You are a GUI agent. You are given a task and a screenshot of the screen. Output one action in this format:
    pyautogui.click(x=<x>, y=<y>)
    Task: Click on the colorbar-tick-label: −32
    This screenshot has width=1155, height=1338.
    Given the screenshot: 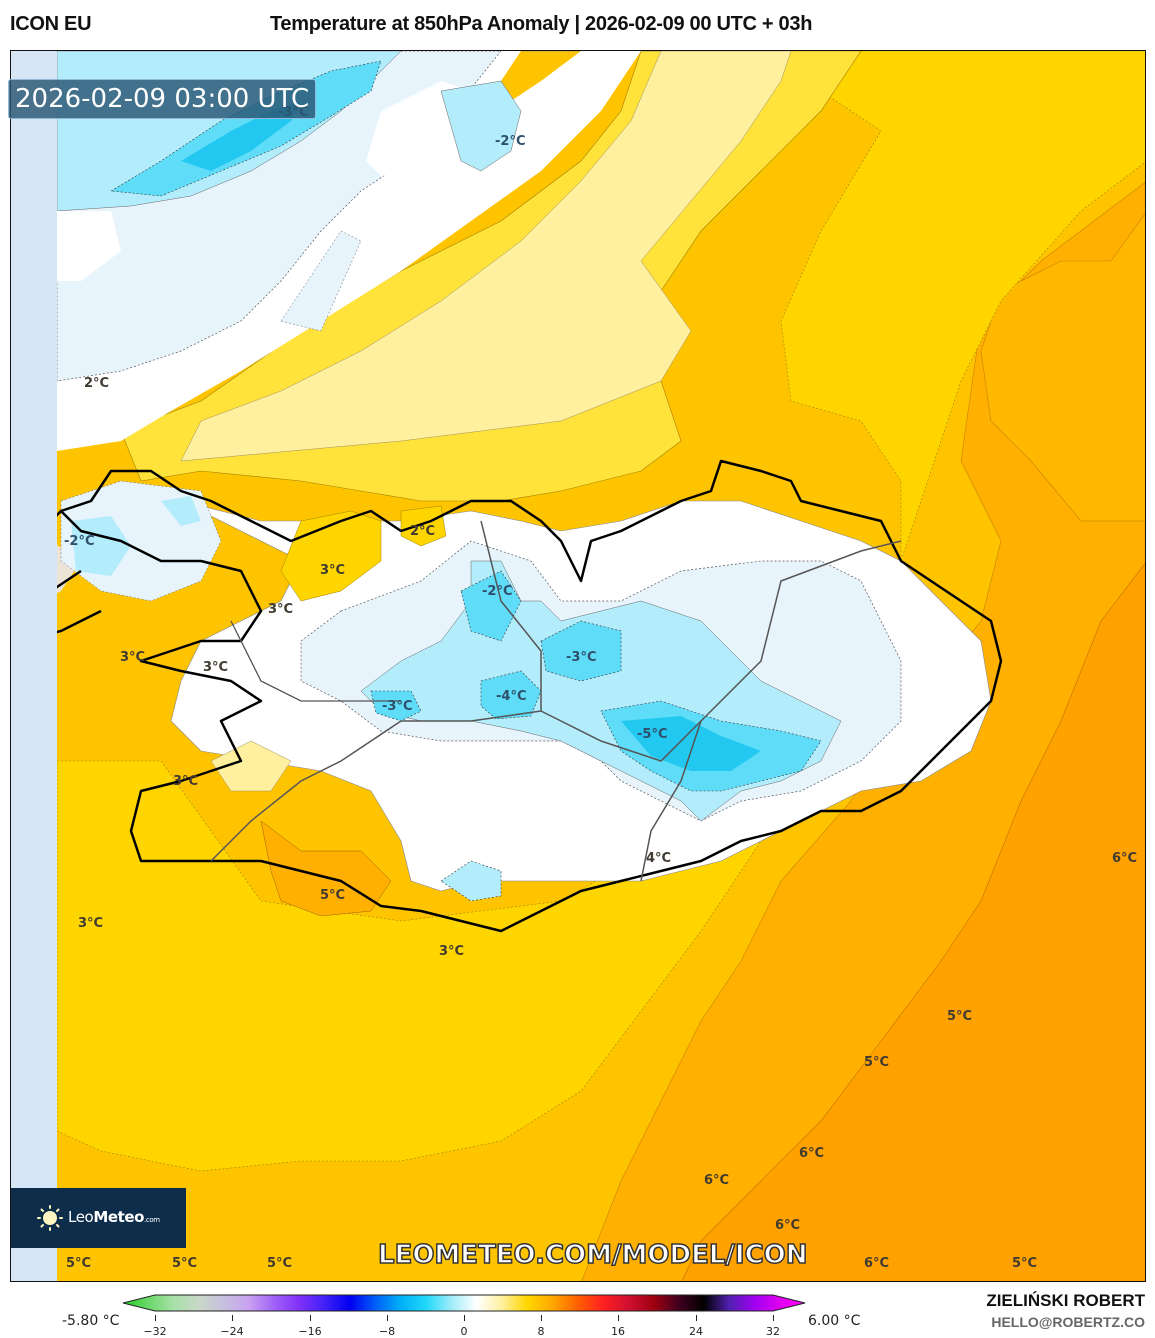 What is the action you would take?
    pyautogui.click(x=155, y=1331)
    